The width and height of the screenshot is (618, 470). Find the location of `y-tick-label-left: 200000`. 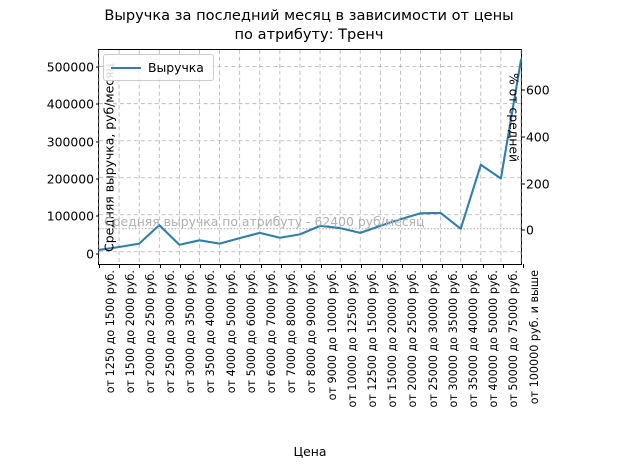

y-tick-label-left: 200000 is located at coordinates (70, 179).